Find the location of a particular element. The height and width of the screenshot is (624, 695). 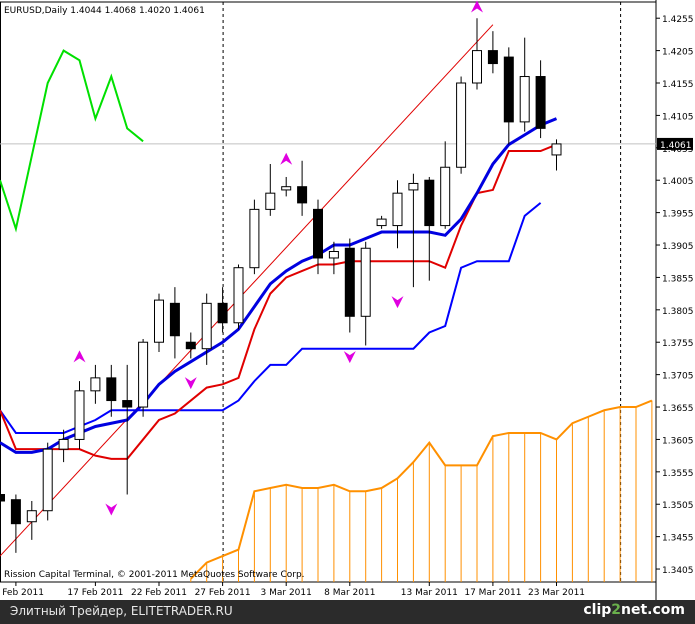

x-tick-label: 8 Mar 2011 is located at coordinates (349, 593).